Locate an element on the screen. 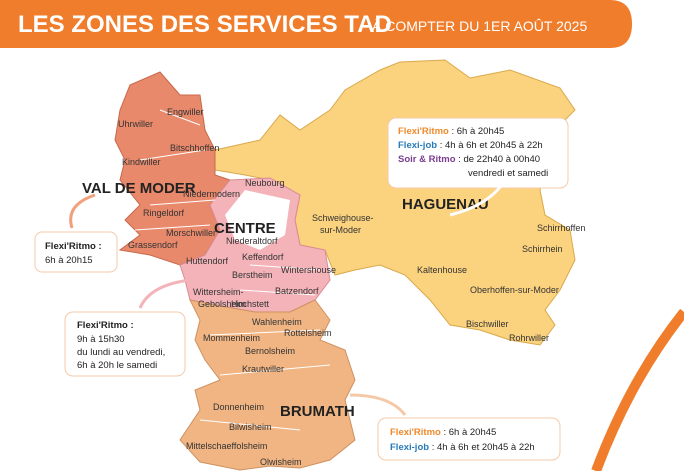 This screenshot has height=476, width=684. town-label: Niedermodern is located at coordinates (211, 194).